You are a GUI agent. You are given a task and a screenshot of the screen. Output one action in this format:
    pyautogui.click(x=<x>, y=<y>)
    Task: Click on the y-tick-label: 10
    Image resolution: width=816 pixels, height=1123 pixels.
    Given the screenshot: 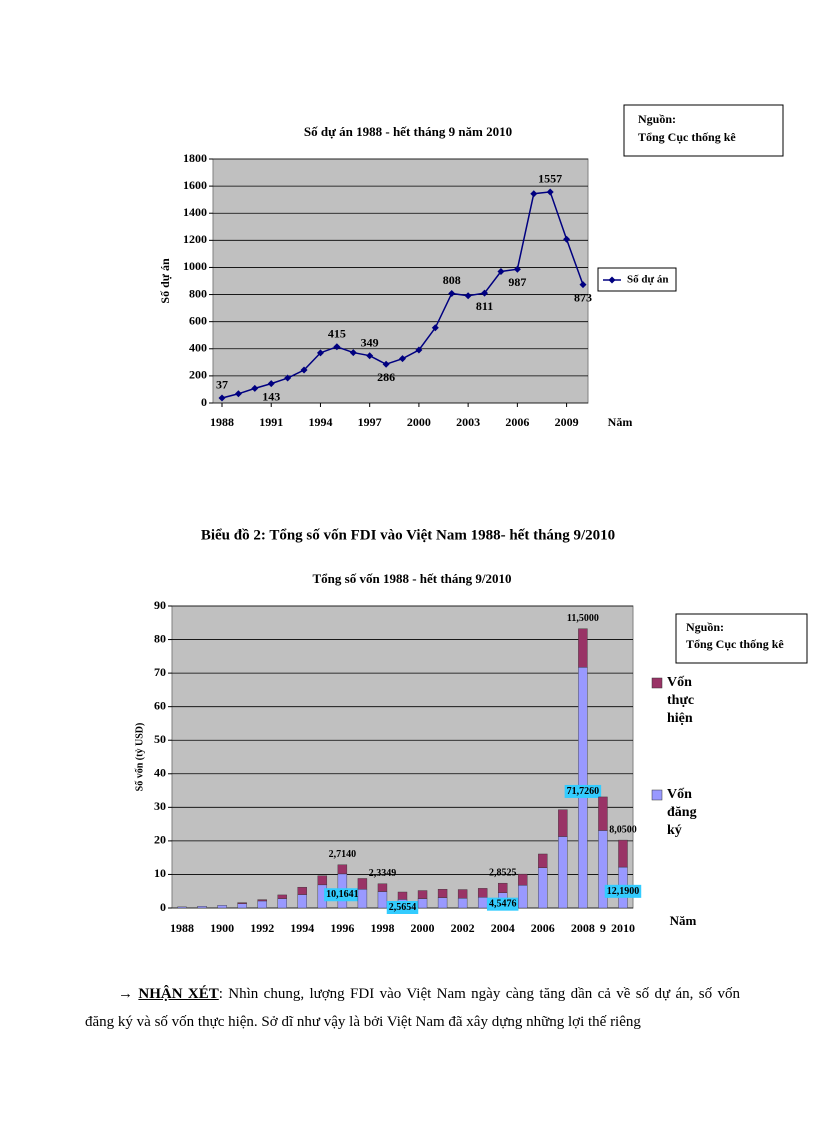 What is the action you would take?
    pyautogui.click(x=160, y=873)
    